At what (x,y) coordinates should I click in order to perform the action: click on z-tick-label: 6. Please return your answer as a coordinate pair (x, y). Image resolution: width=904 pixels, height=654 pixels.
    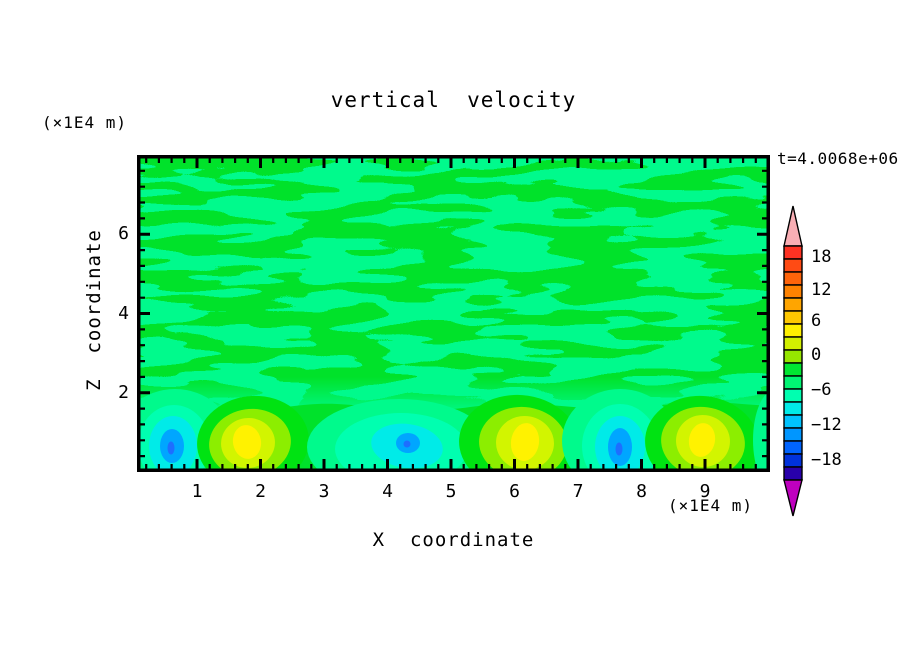
    Looking at the image, I should click on (123, 234).